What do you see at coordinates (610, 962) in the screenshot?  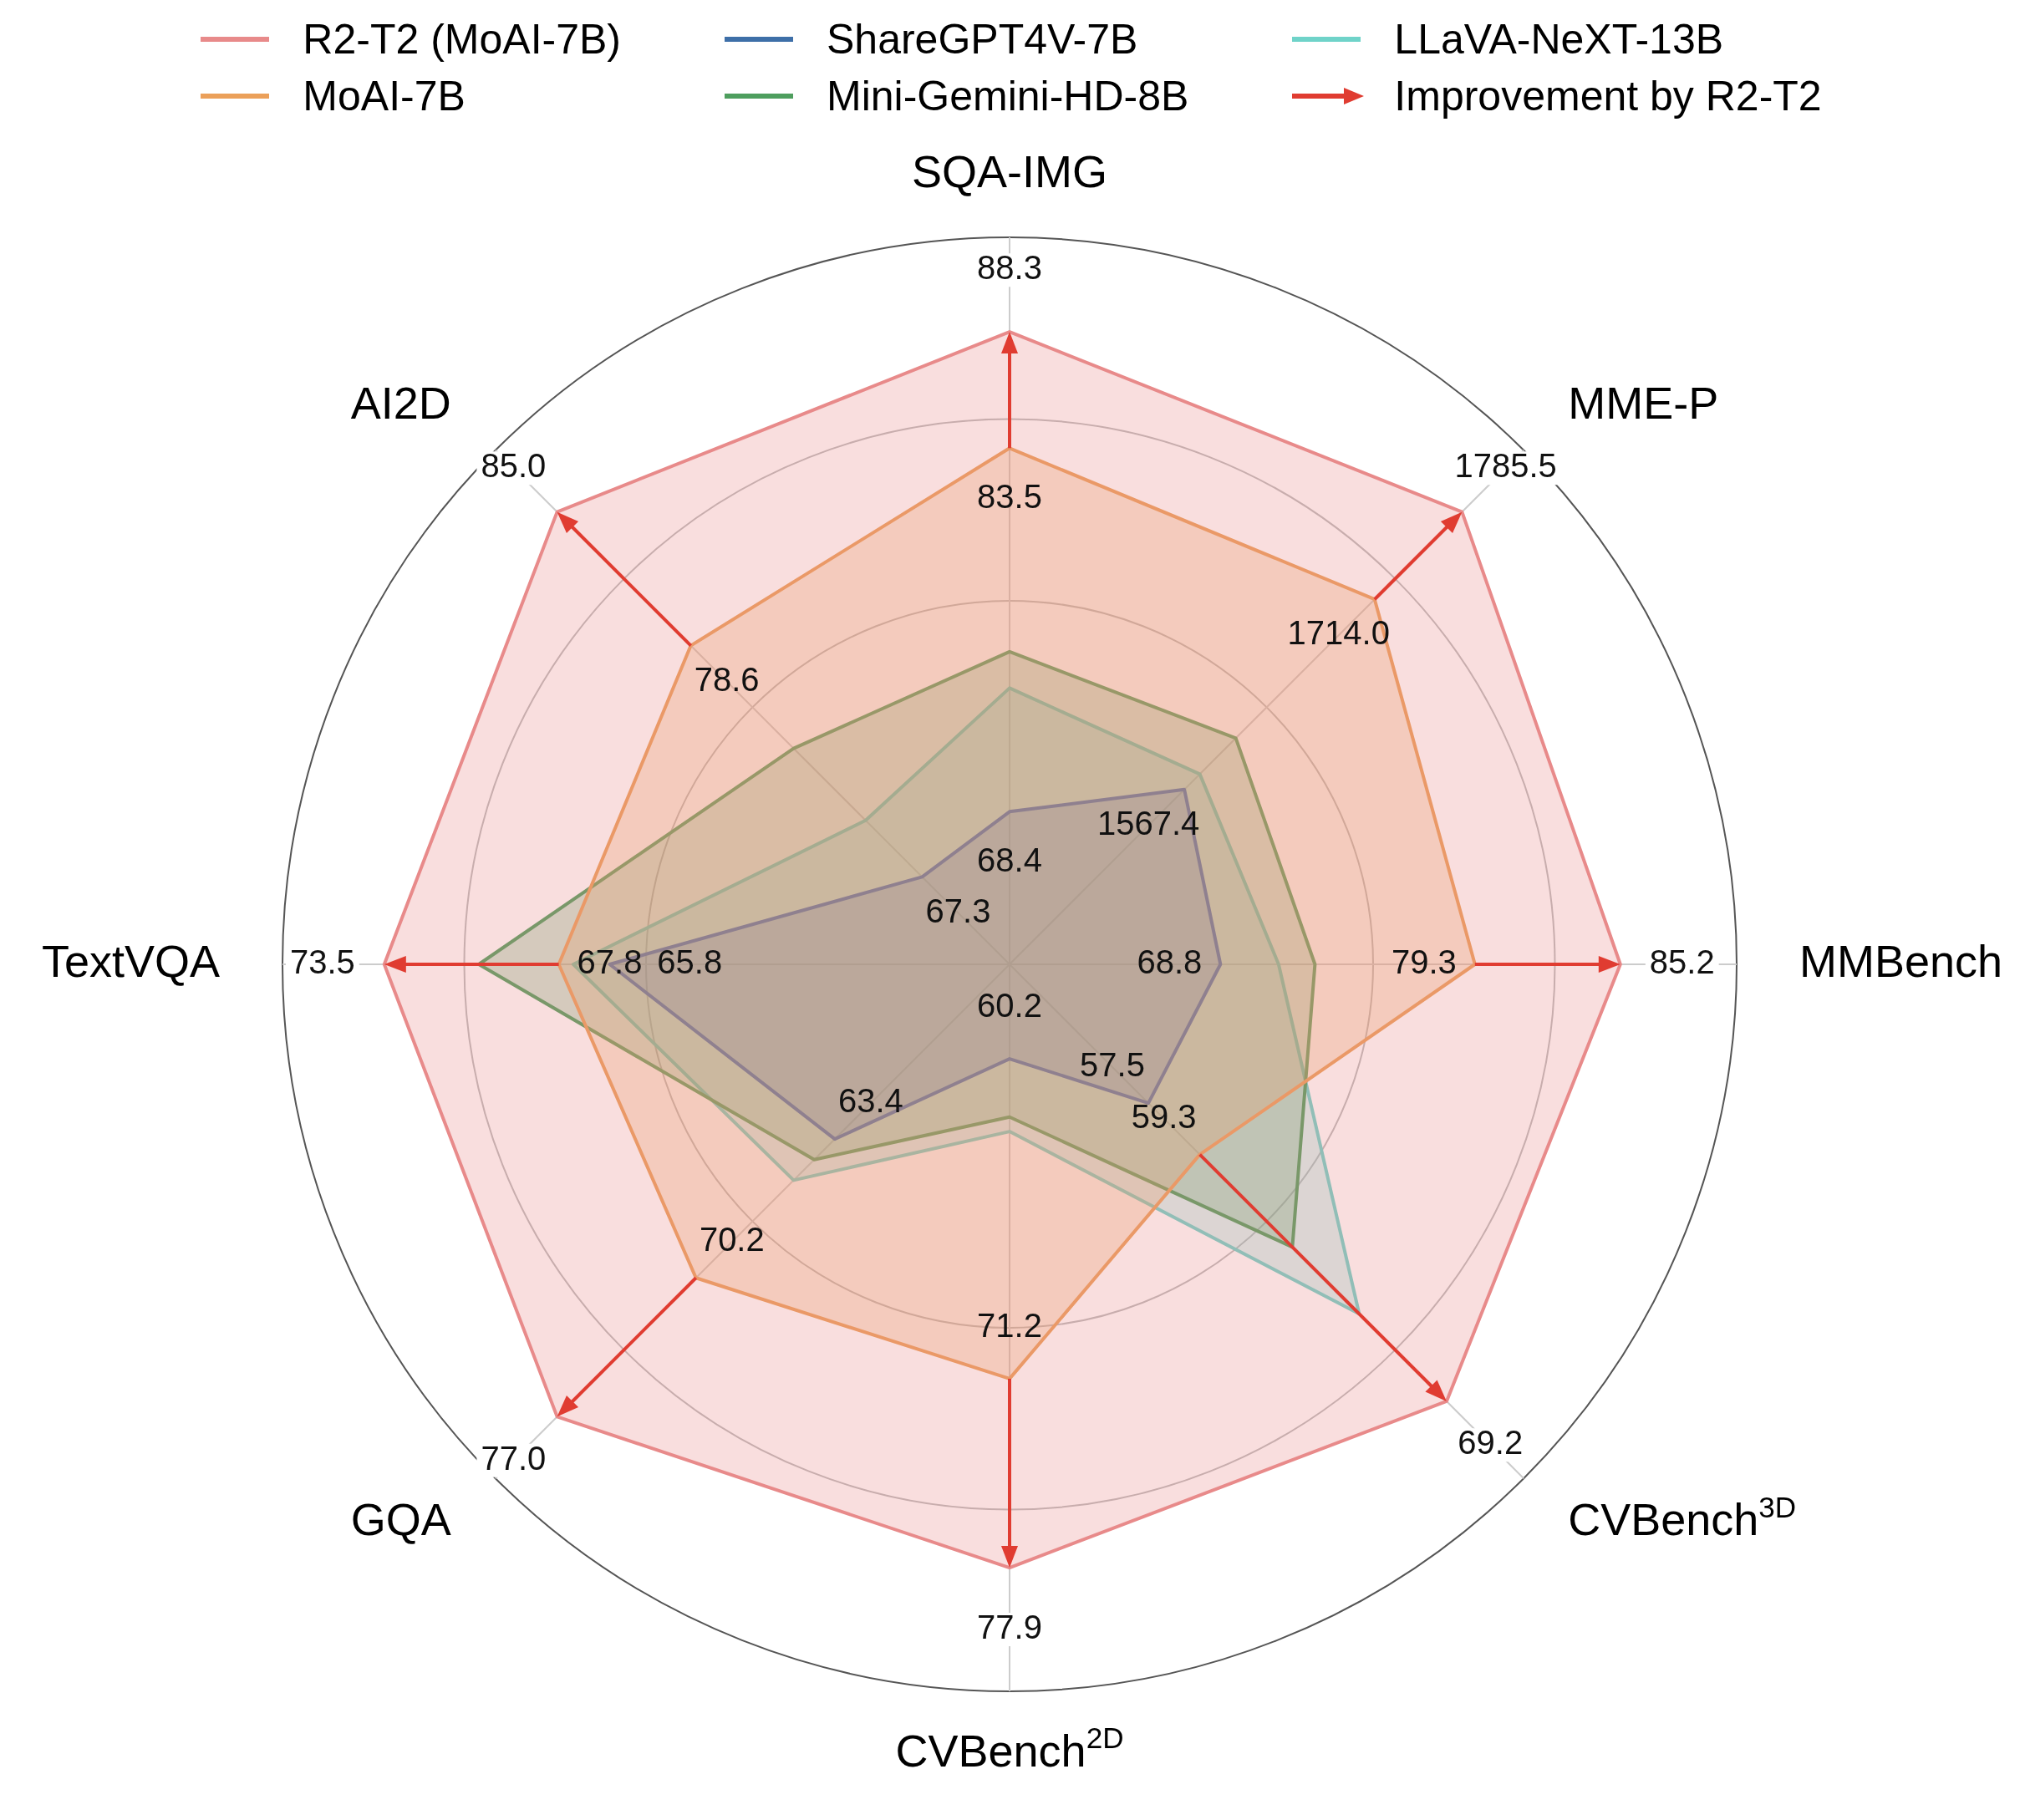 I see `text: 67.8` at bounding box center [610, 962].